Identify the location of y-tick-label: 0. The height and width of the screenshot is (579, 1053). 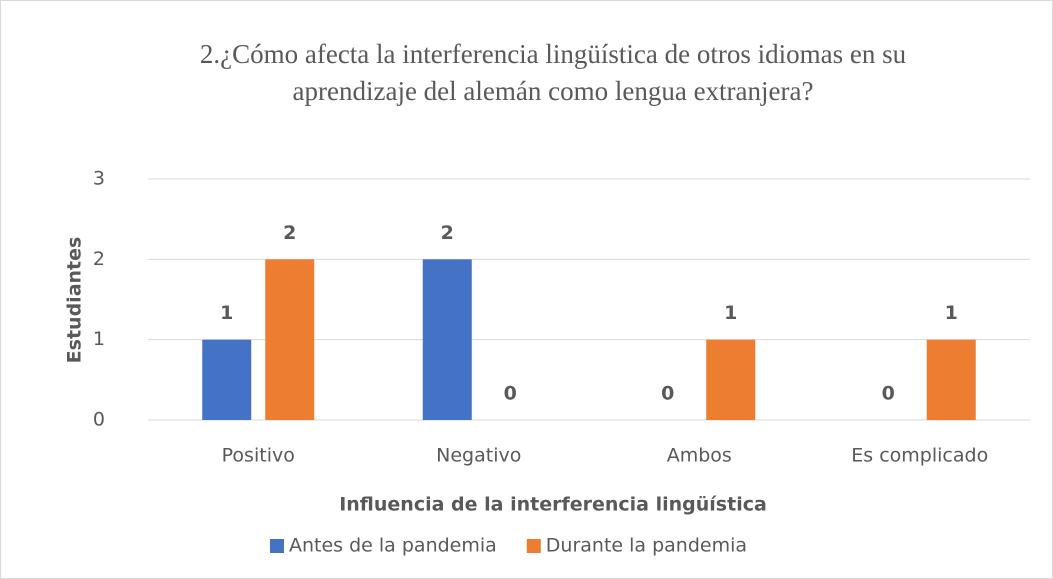
(99, 420).